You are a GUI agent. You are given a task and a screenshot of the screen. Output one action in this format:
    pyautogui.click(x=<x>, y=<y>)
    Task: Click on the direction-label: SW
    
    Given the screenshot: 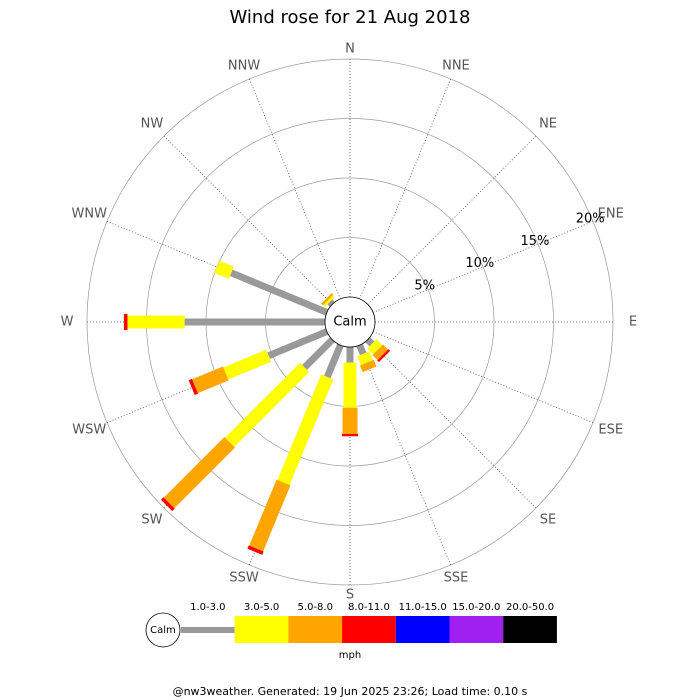 What is the action you would take?
    pyautogui.click(x=151, y=520)
    